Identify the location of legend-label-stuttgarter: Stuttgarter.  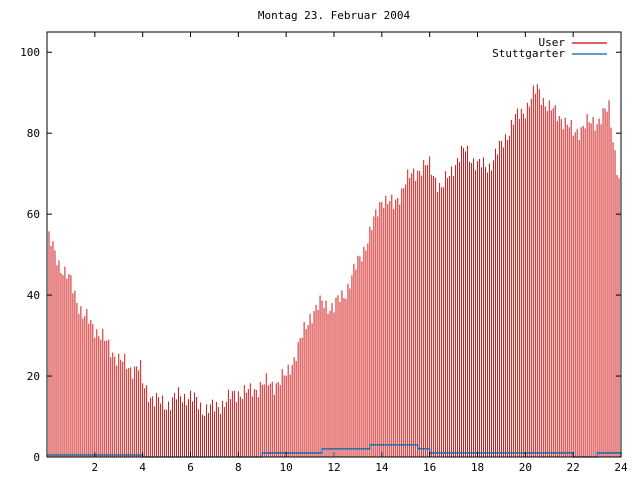
(528, 53).